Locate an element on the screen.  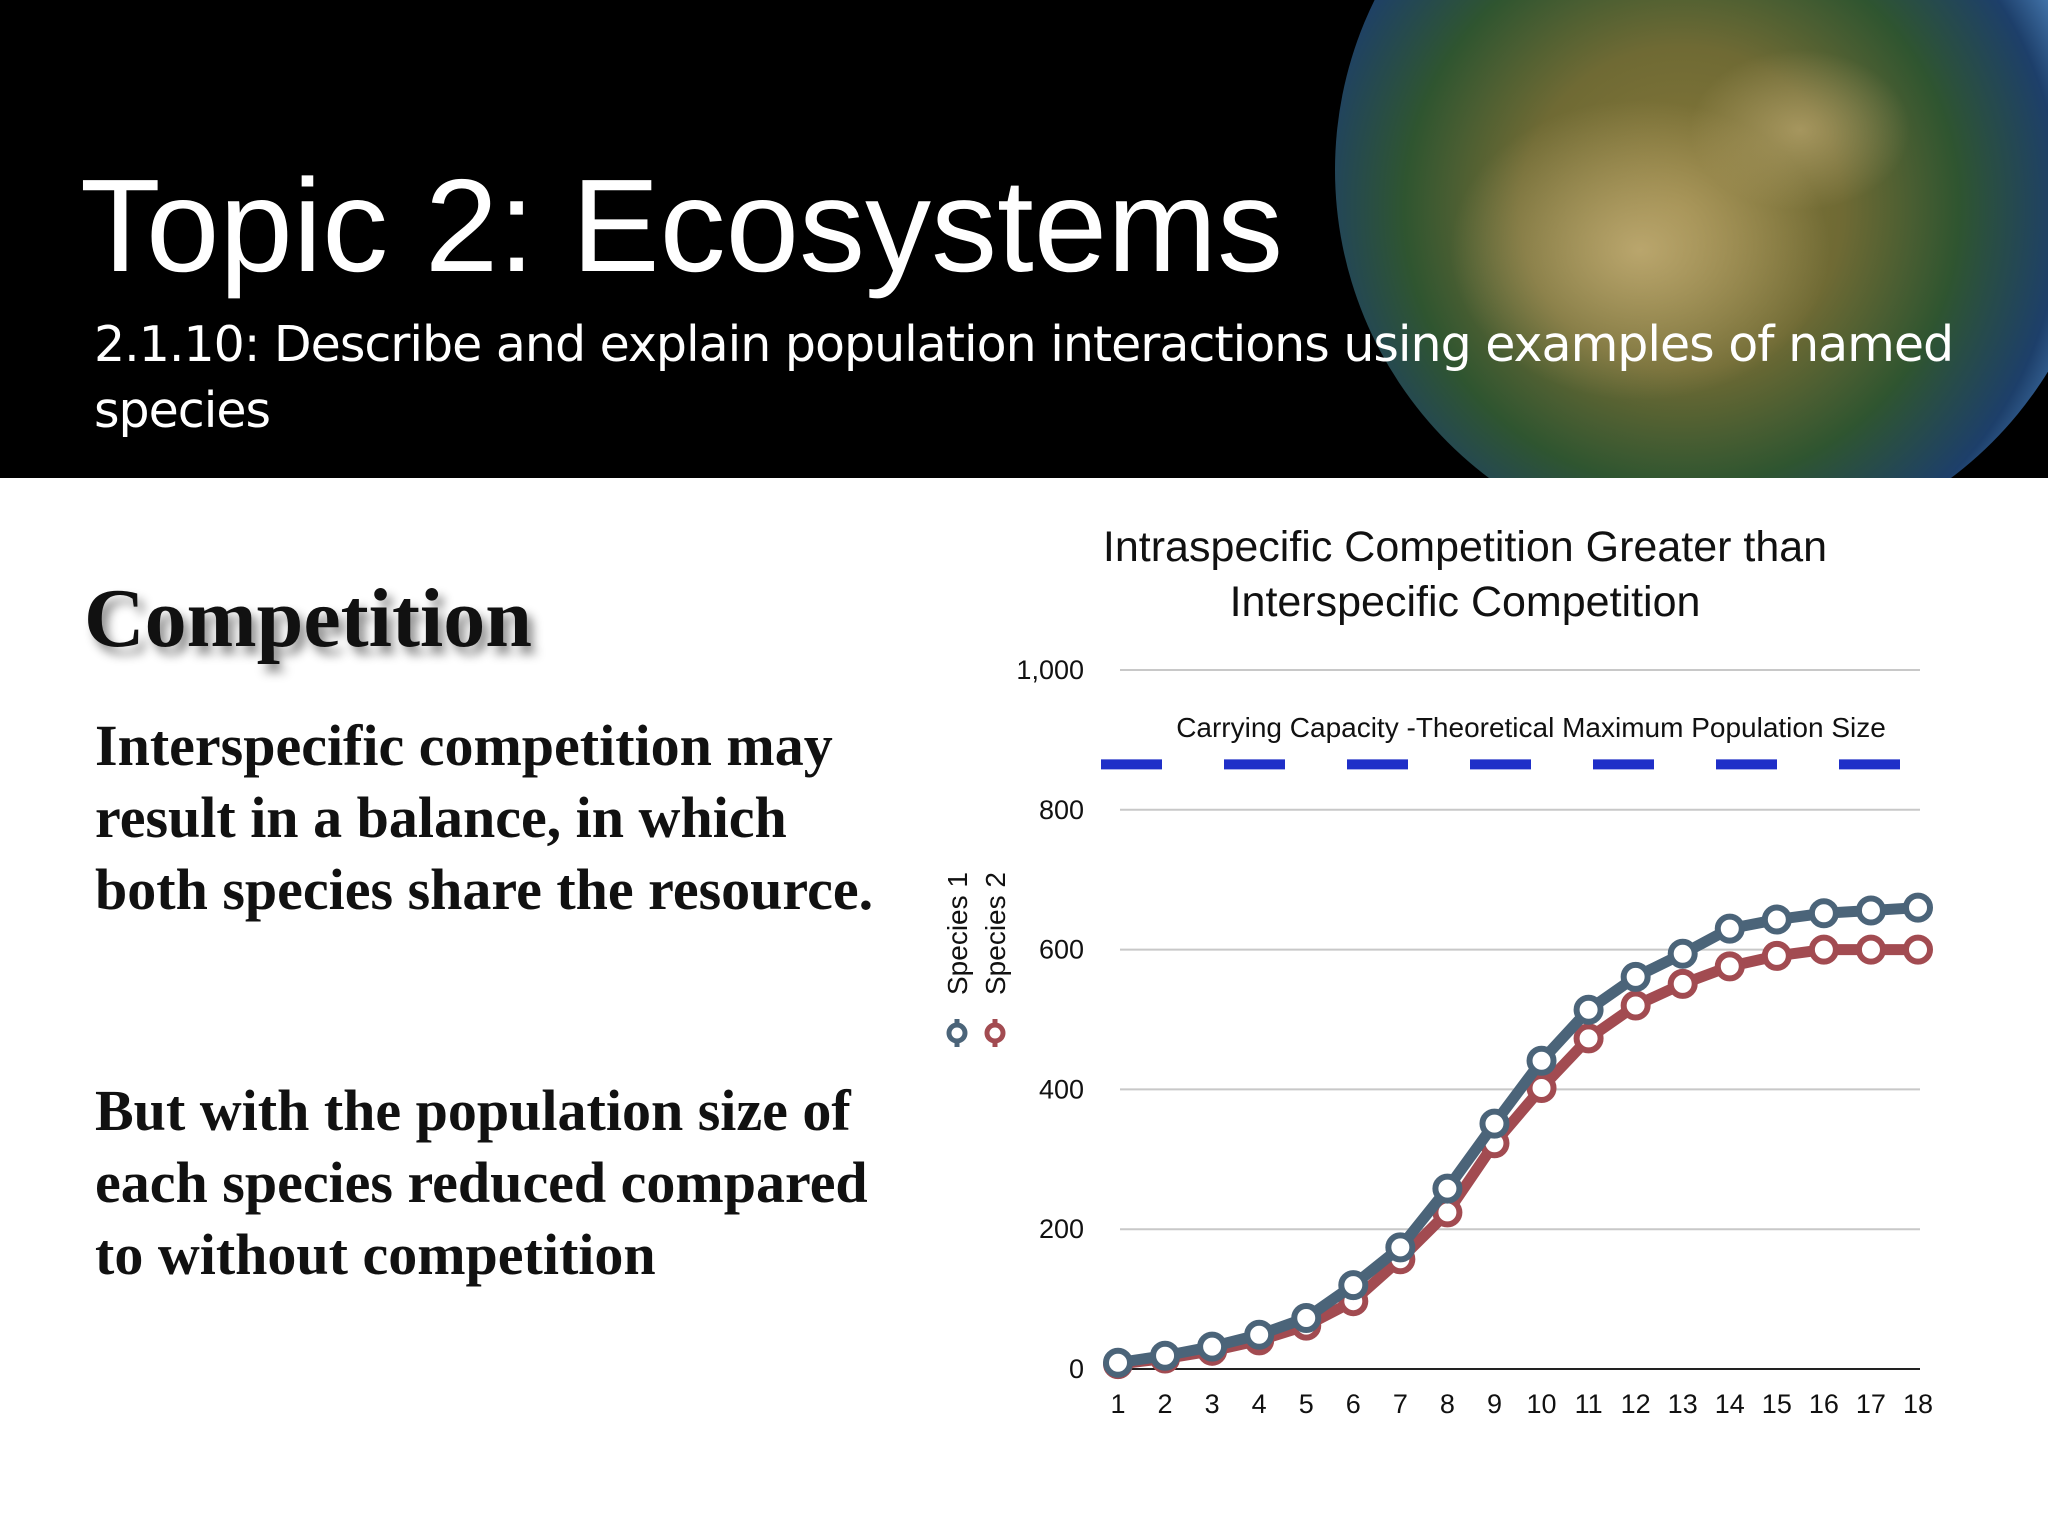
section-heading: Competition is located at coordinates (308, 618).